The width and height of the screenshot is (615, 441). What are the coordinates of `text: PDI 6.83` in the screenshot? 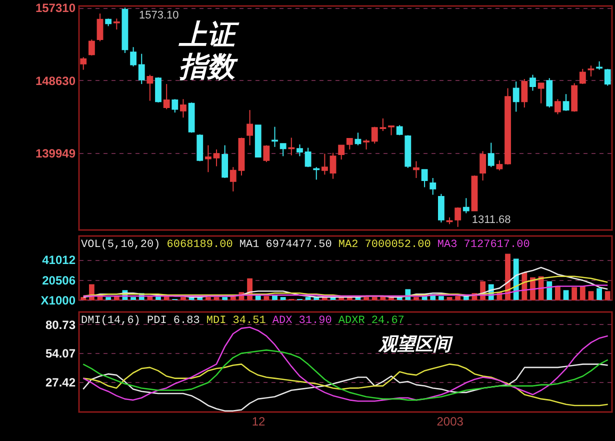 It's located at (173, 321).